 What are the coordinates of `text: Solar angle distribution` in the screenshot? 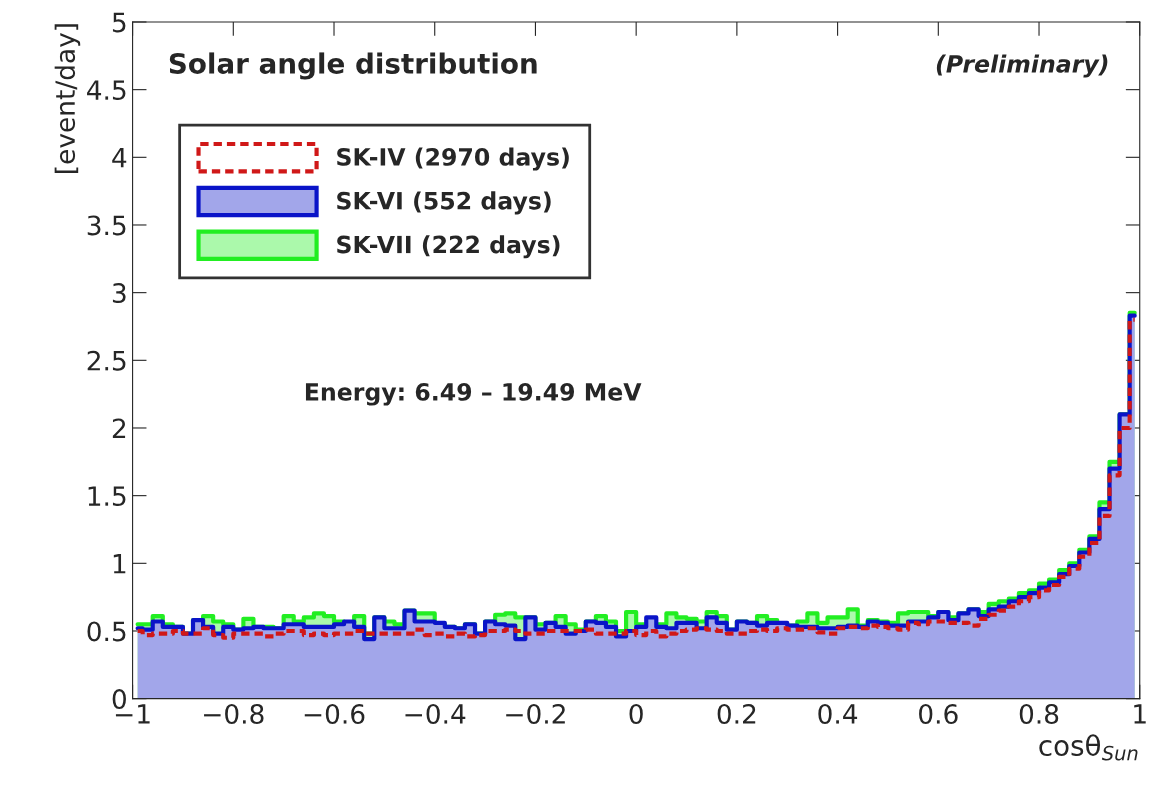 It's located at (353, 66).